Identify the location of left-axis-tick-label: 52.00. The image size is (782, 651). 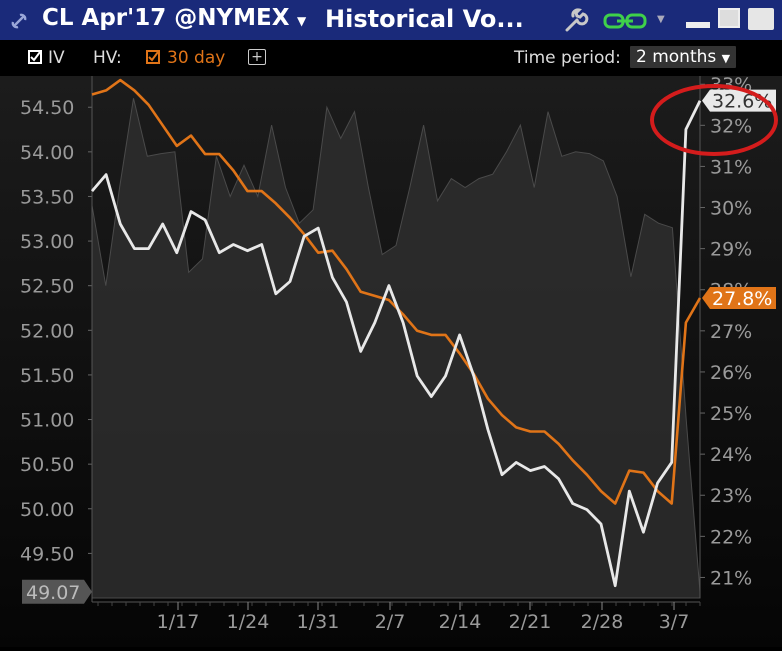
(47, 331).